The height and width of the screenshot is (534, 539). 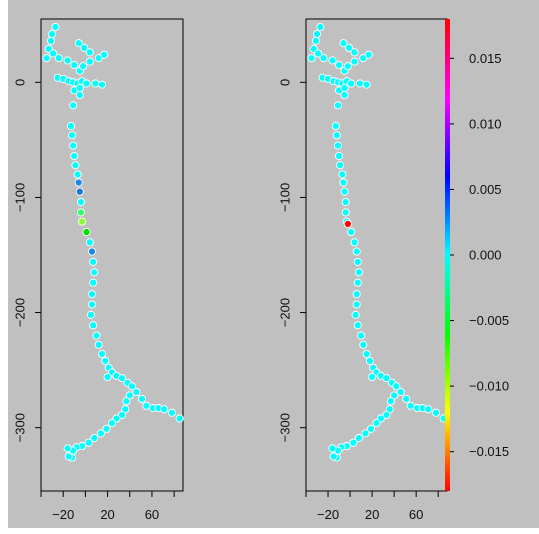 What do you see at coordinates (416, 514) in the screenshot?
I see `x-tick-label: 60` at bounding box center [416, 514].